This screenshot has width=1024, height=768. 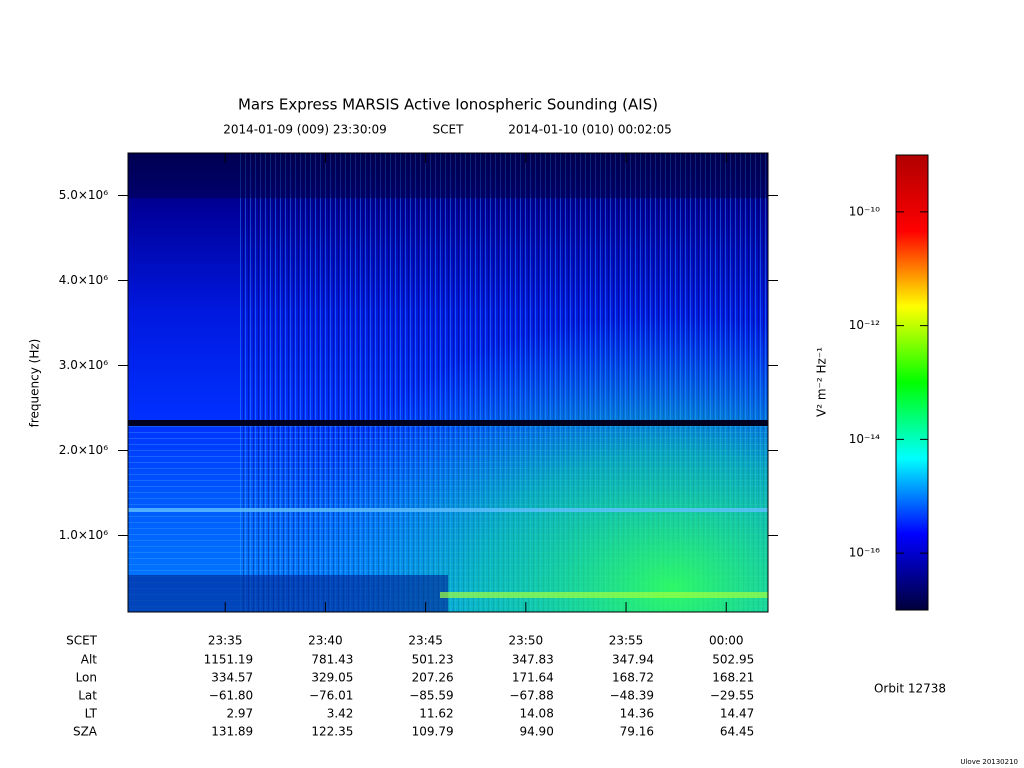 I want to click on colorbar-tick-label: 10⁻¹², so click(x=864, y=325).